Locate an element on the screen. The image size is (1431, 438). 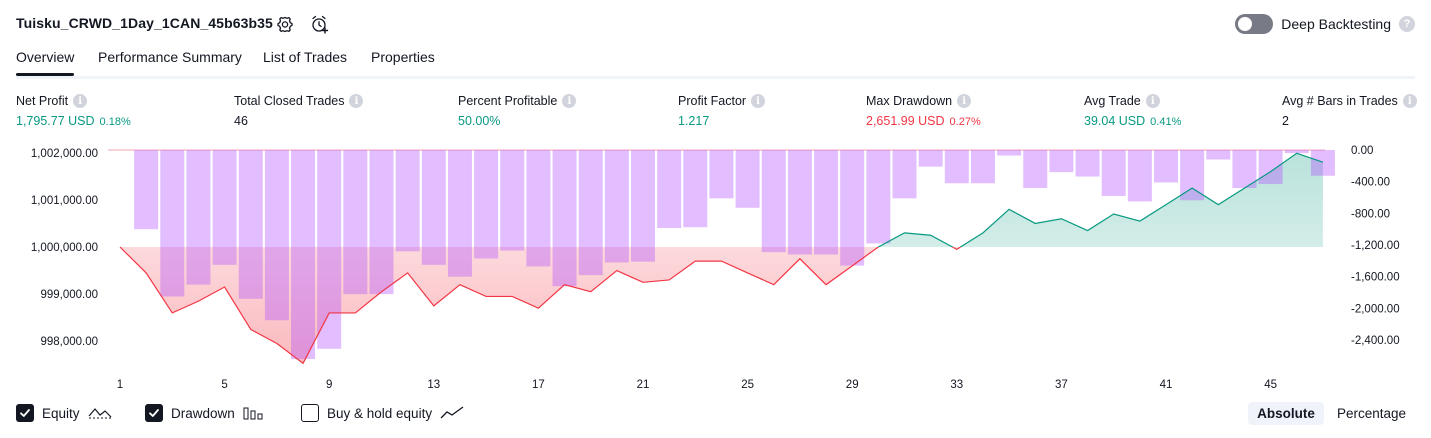
help-icon: ? is located at coordinates (1407, 24).